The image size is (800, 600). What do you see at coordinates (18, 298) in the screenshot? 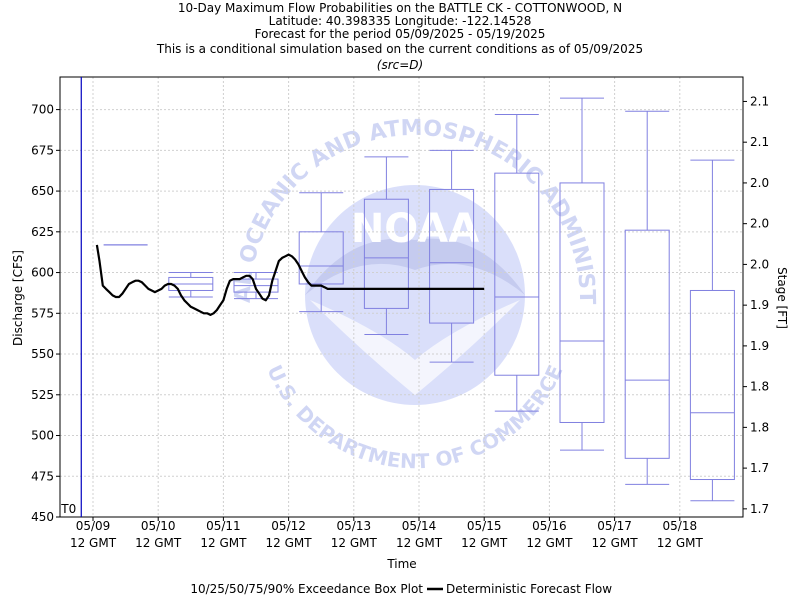
I see `y-axis-label: Discharge [CFS]` at bounding box center [18, 298].